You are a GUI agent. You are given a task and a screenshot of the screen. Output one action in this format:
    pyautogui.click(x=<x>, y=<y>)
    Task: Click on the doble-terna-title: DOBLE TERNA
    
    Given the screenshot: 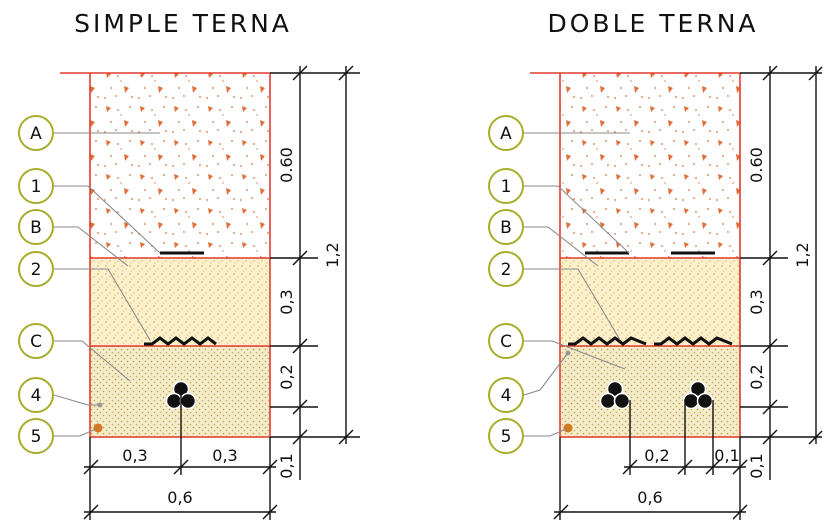 What is the action you would take?
    pyautogui.click(x=653, y=23)
    